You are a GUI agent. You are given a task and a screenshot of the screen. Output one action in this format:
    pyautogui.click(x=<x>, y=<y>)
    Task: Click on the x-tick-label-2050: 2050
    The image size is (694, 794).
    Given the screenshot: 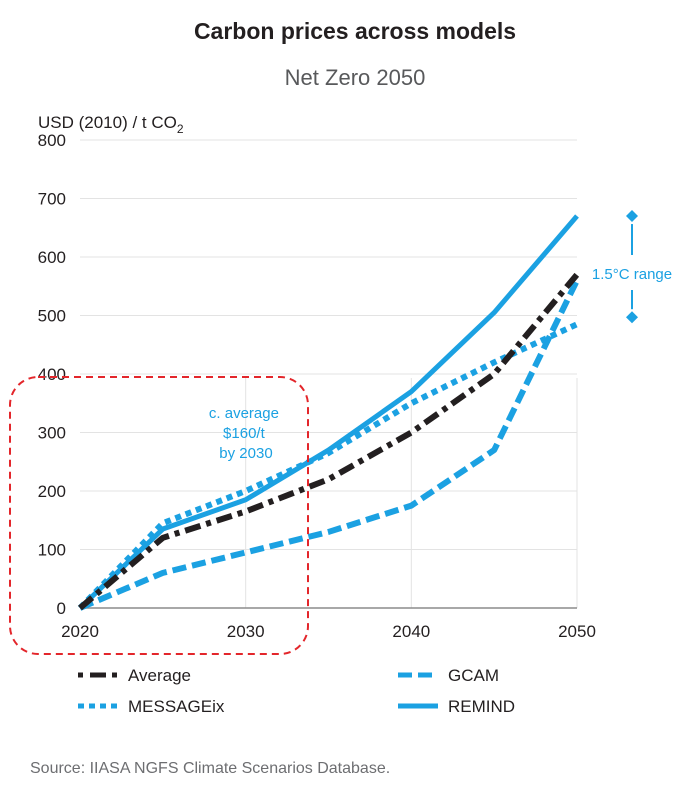 What is the action you would take?
    pyautogui.click(x=577, y=631)
    